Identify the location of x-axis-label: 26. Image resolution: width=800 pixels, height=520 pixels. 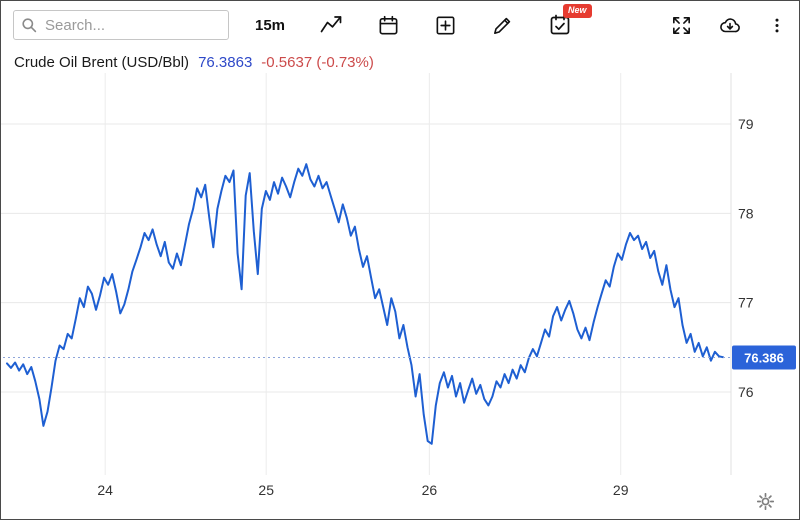
(430, 490).